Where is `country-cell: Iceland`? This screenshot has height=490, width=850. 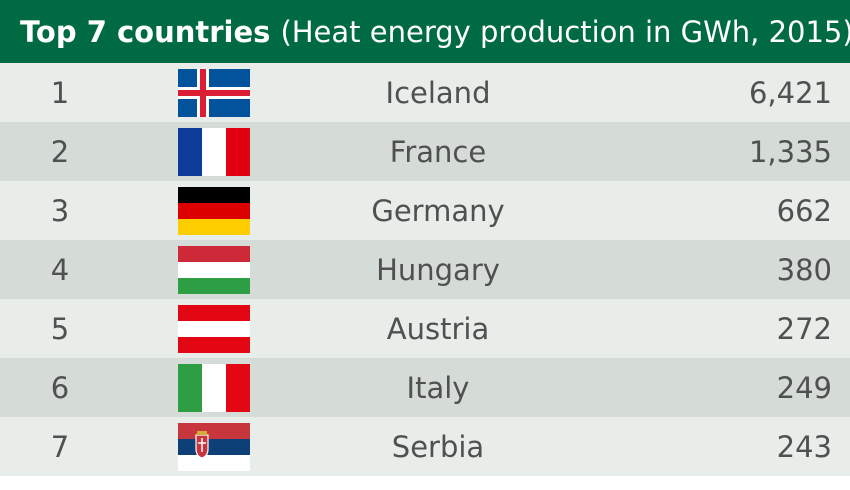
country-cell: Iceland is located at coordinates (438, 92).